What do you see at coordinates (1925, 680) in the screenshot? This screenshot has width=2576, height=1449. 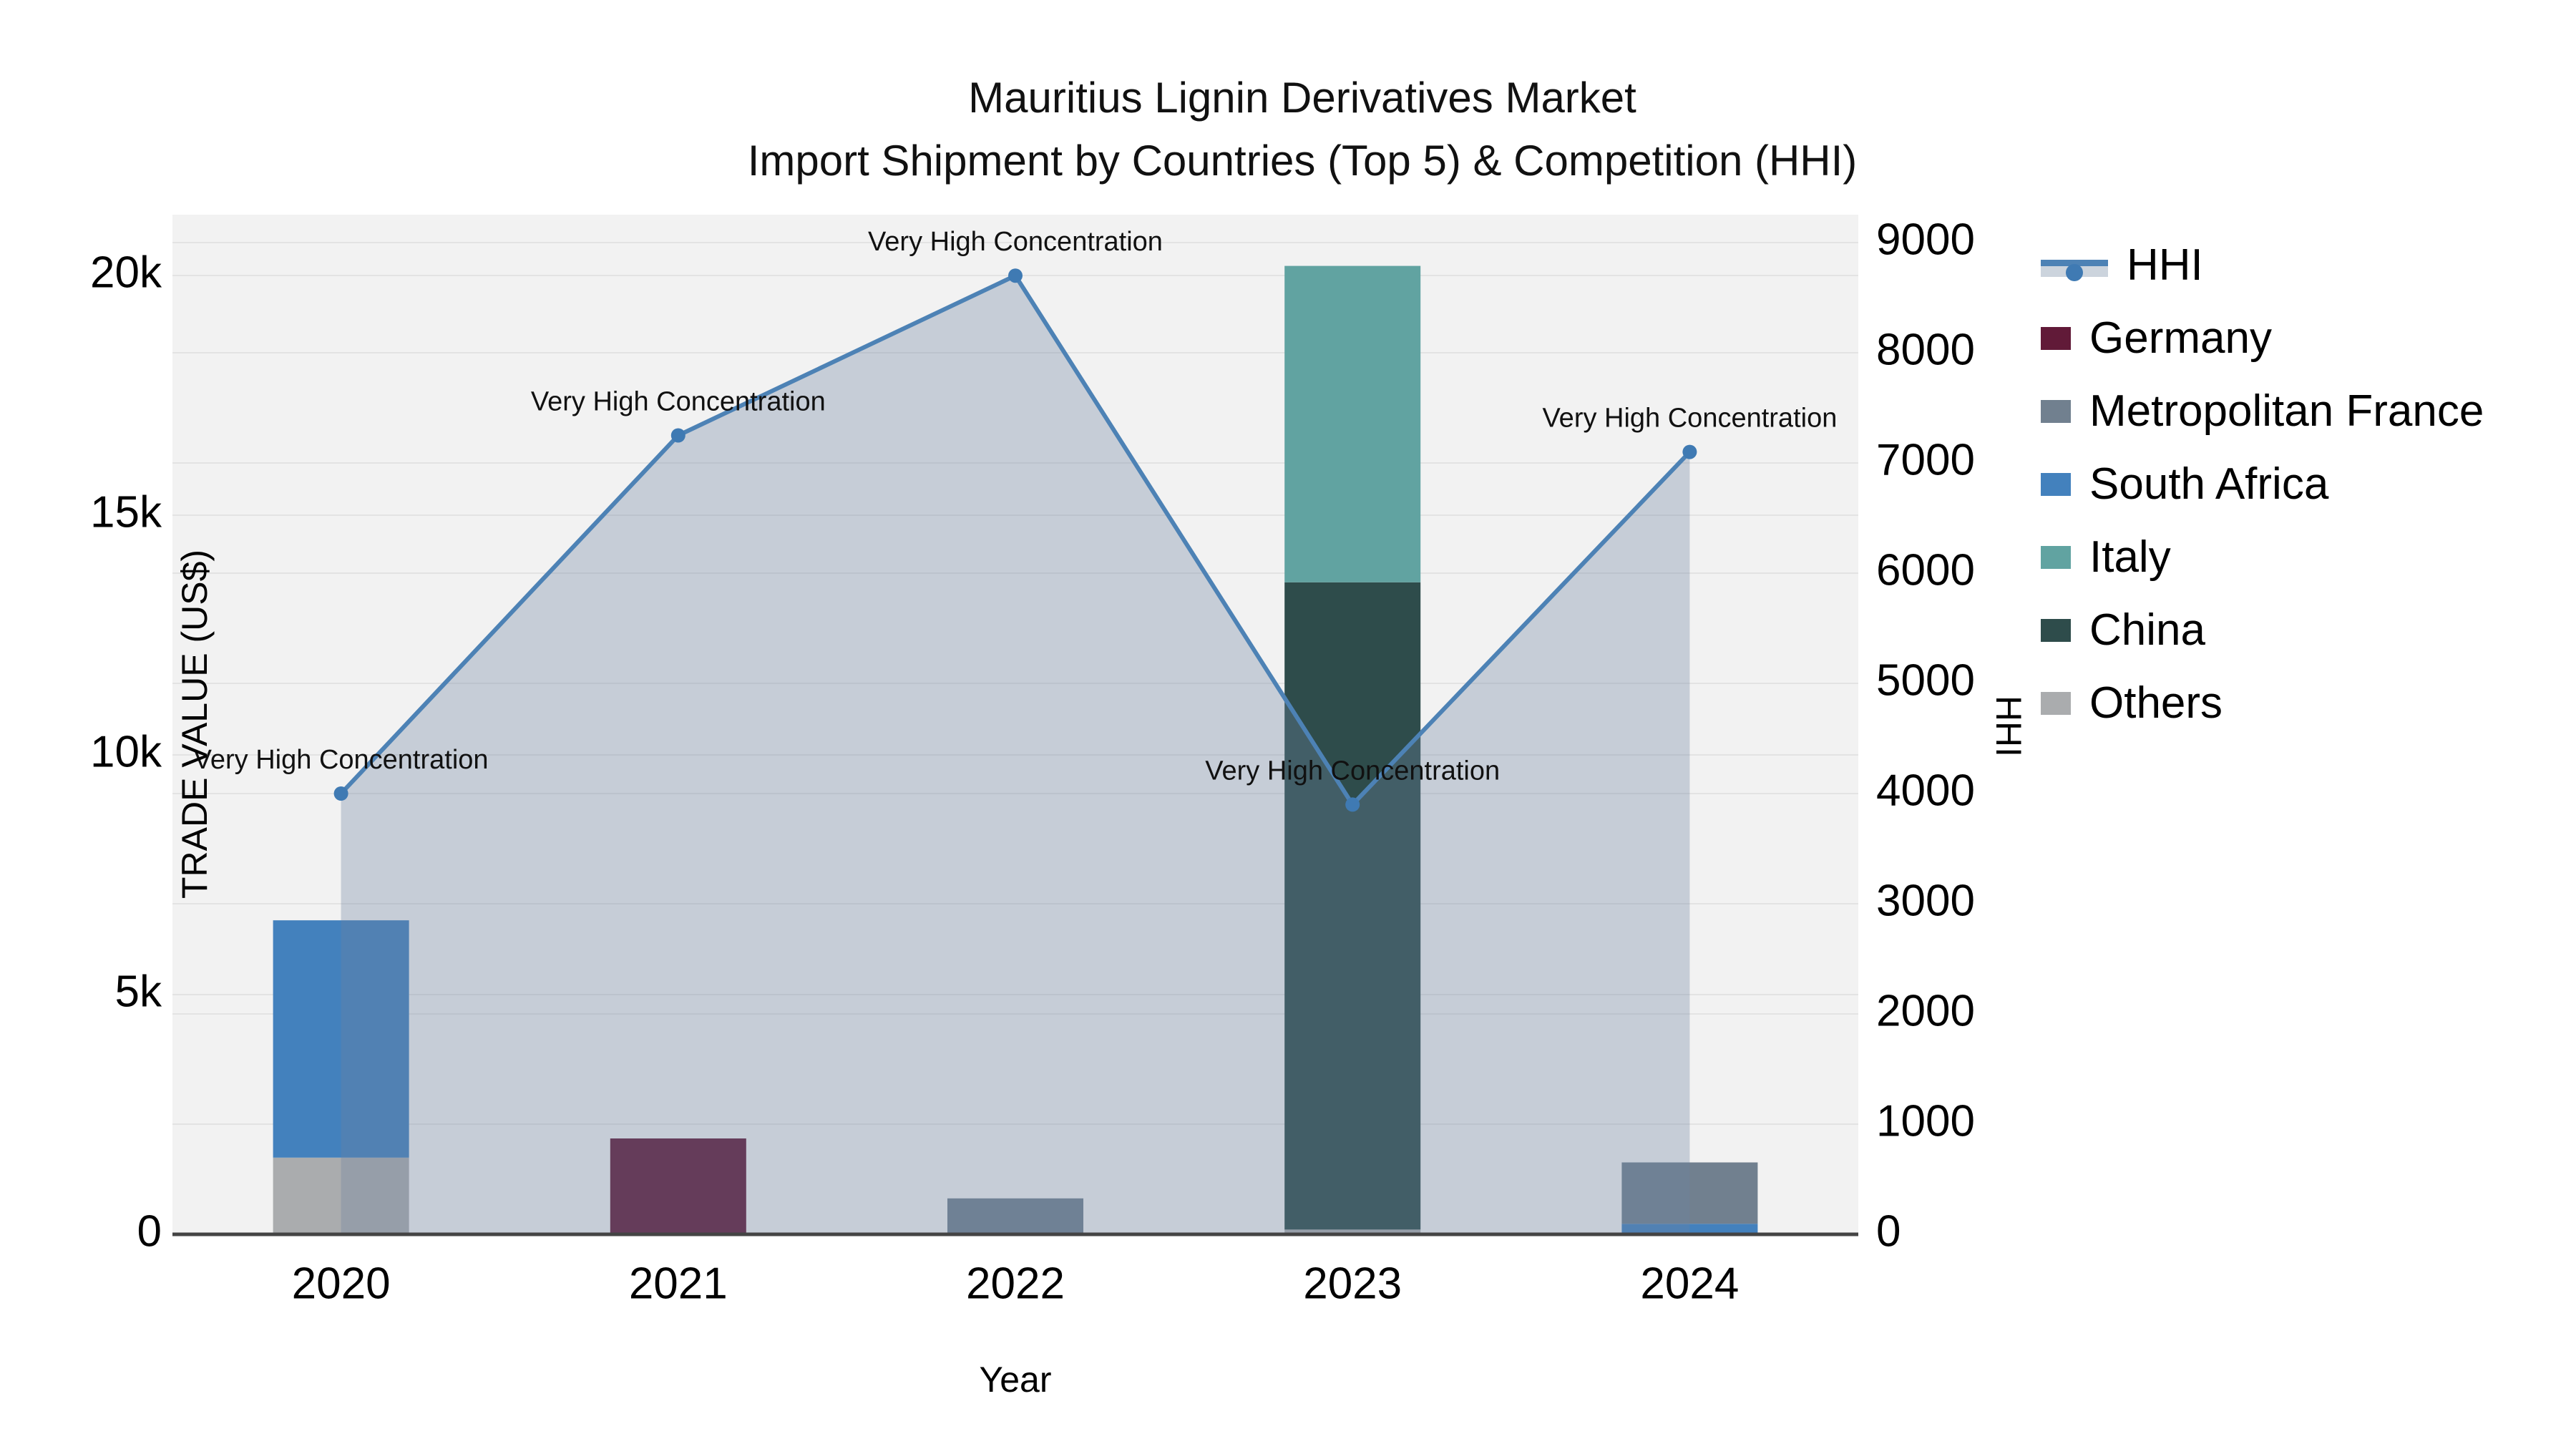 I see `y-right-tick-5000: 5000` at bounding box center [1925, 680].